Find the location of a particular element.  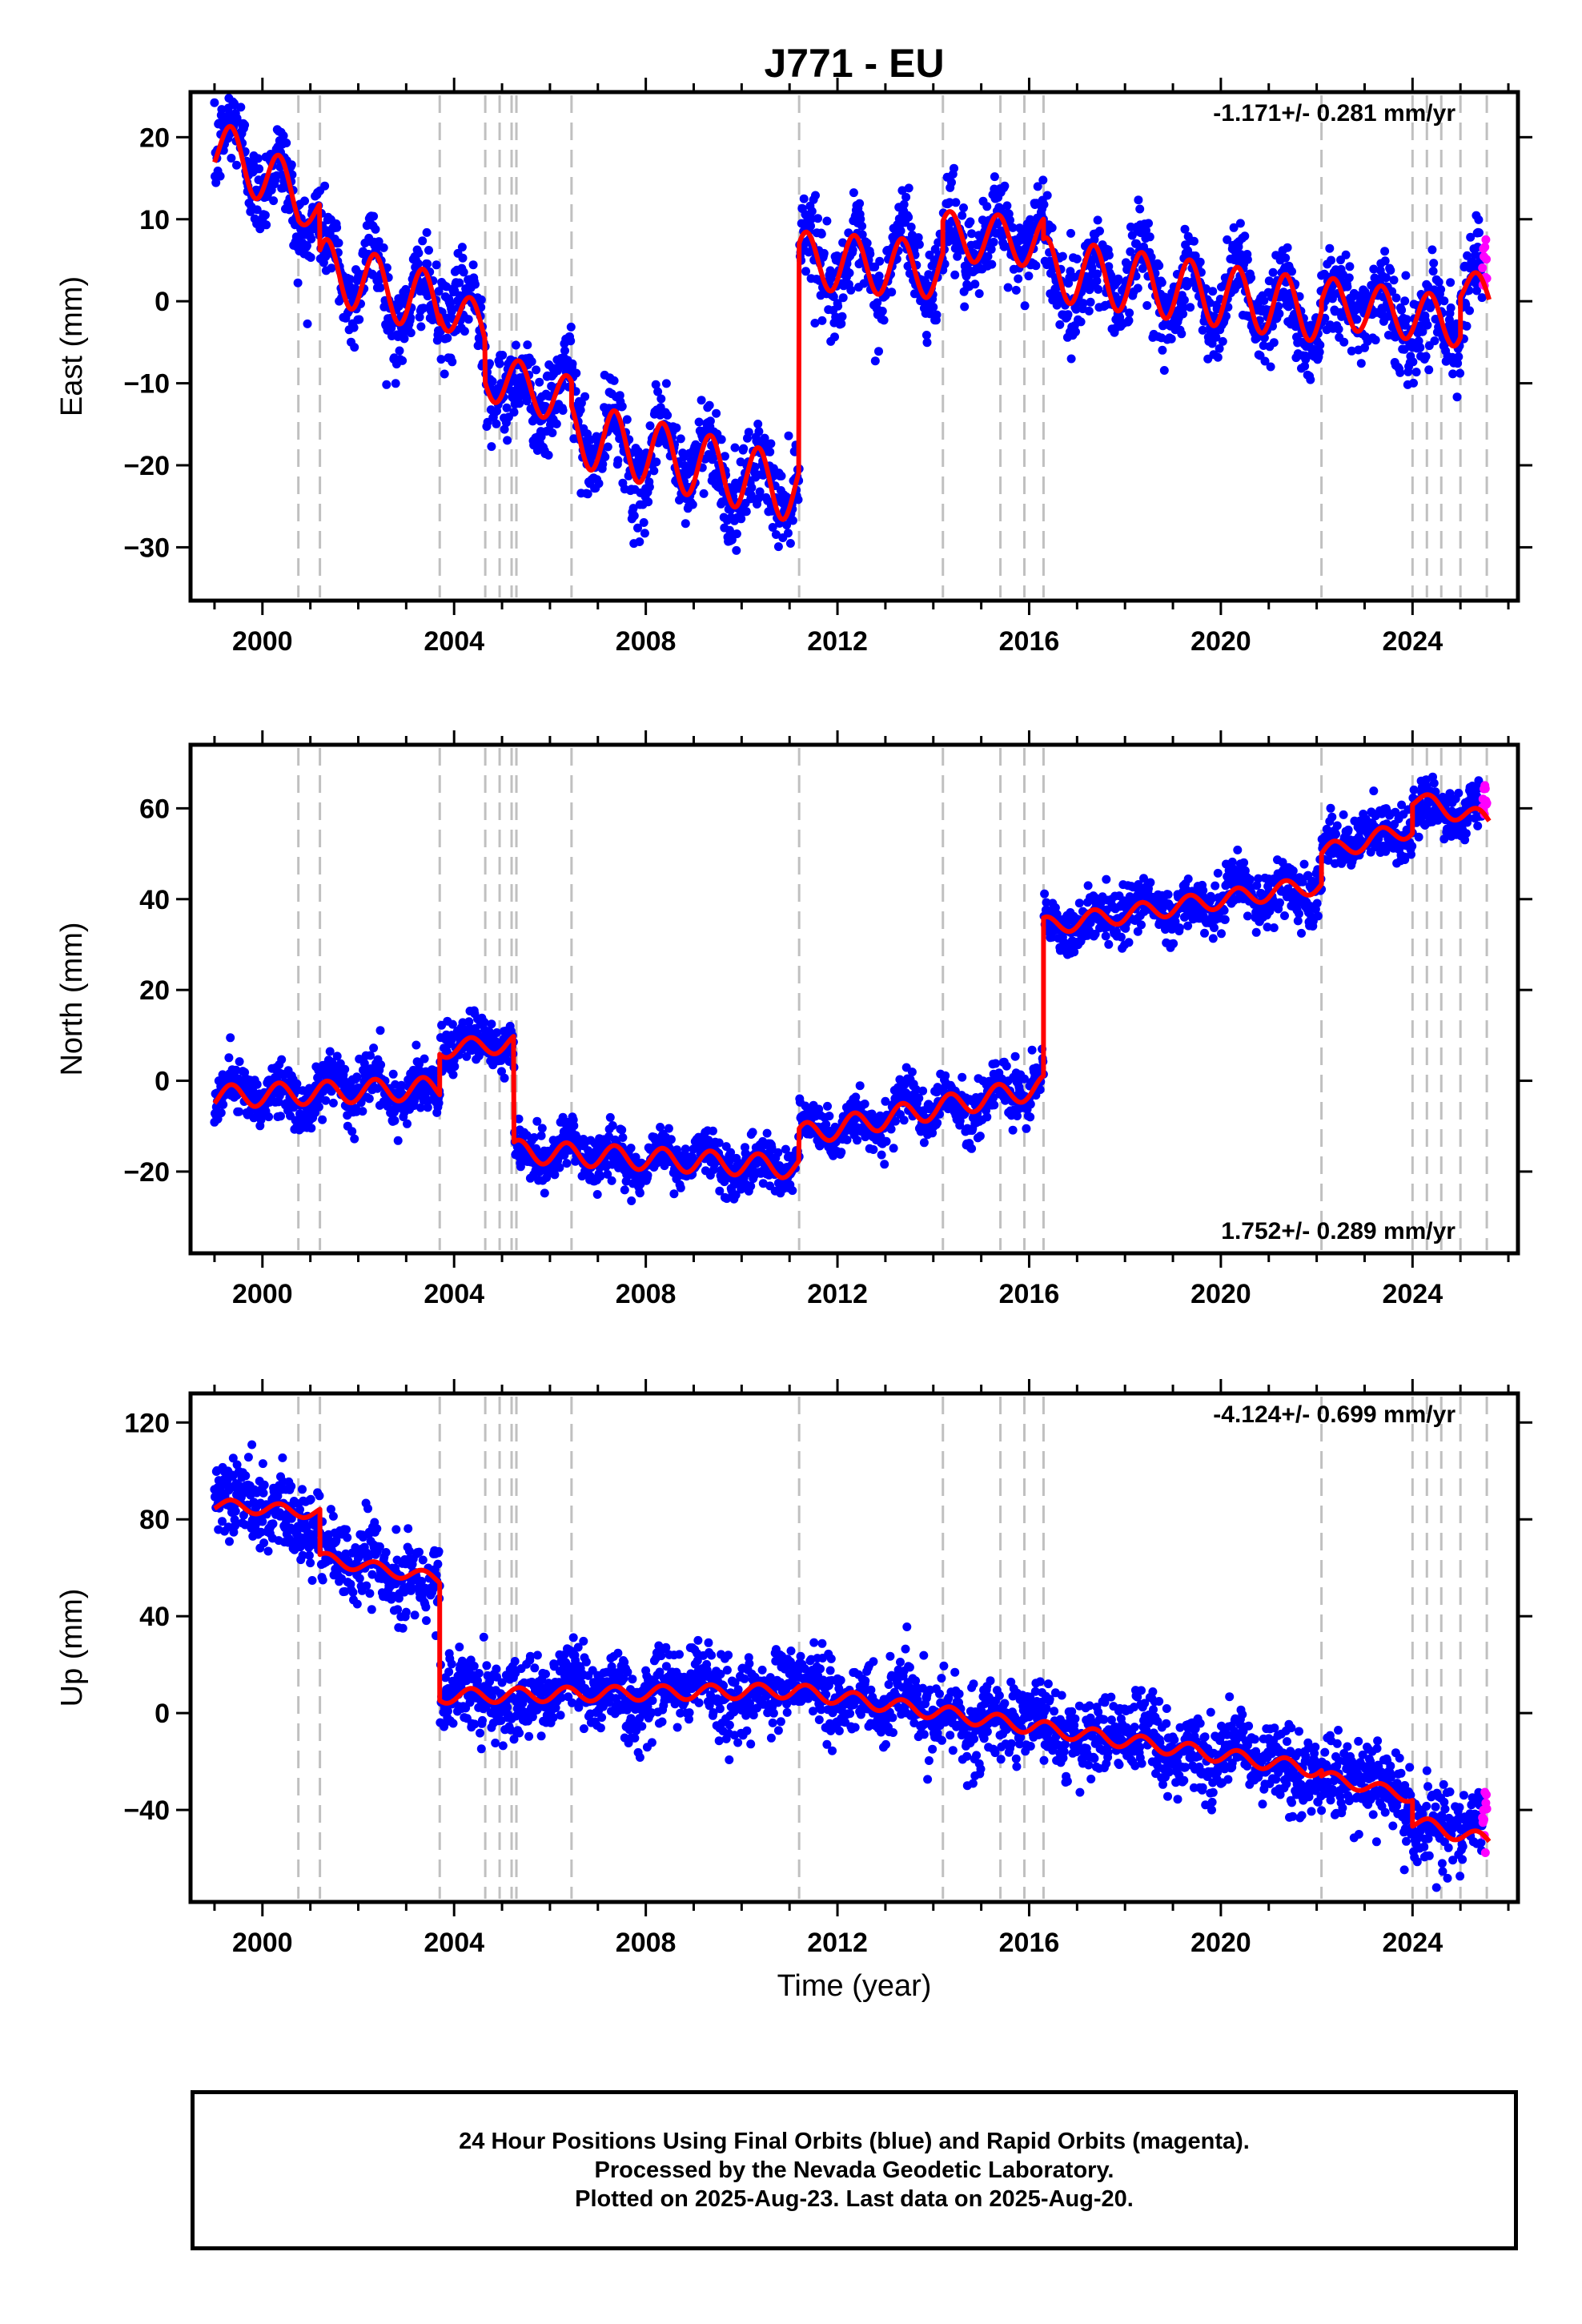

east-y-tick-label: 20 is located at coordinates (154, 138).